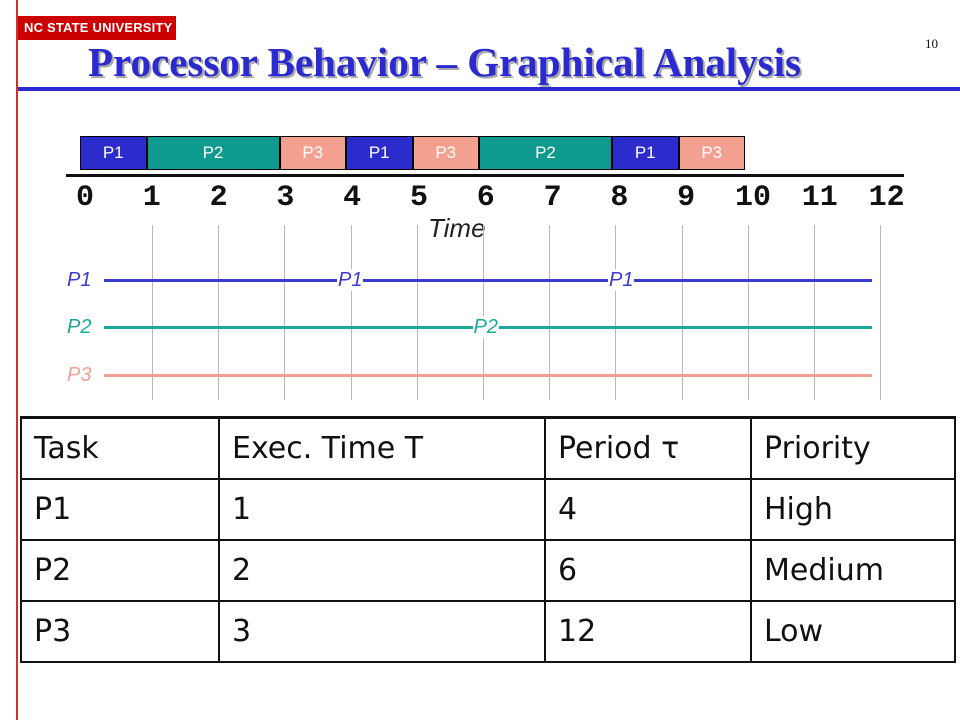  What do you see at coordinates (489, 89) in the screenshot?
I see `title-underline` at bounding box center [489, 89].